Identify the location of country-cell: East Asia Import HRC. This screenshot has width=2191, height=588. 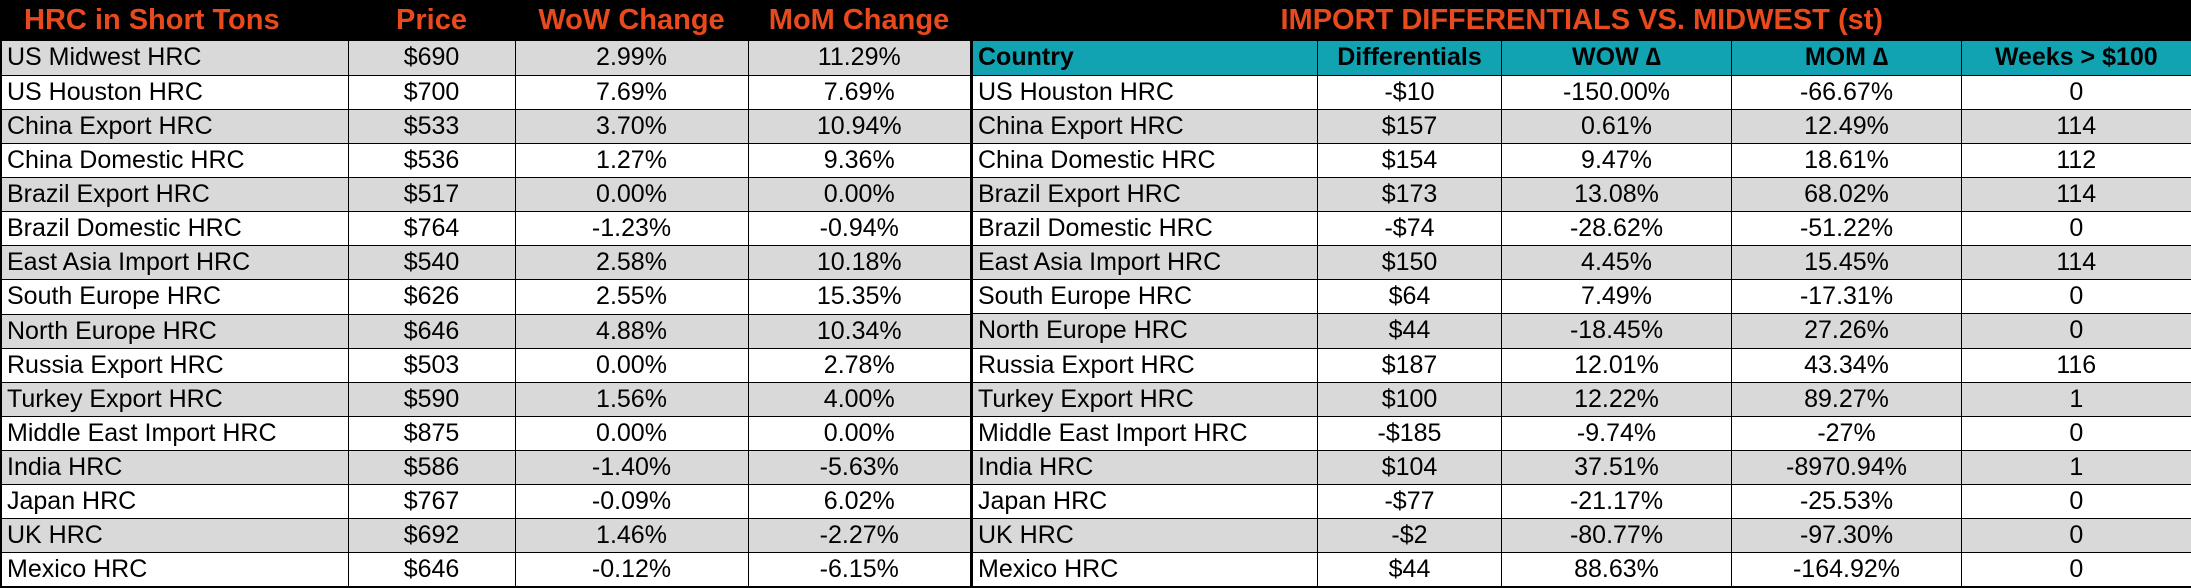
(1144, 263).